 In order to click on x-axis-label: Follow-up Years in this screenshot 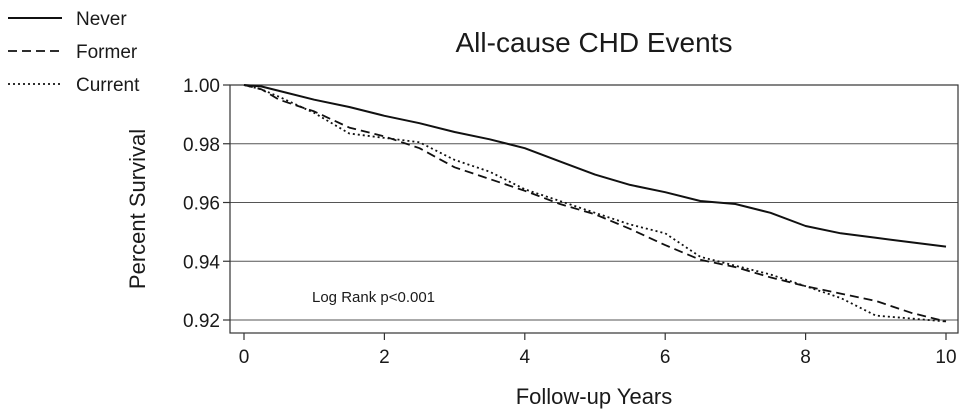, I will do `click(594, 396)`.